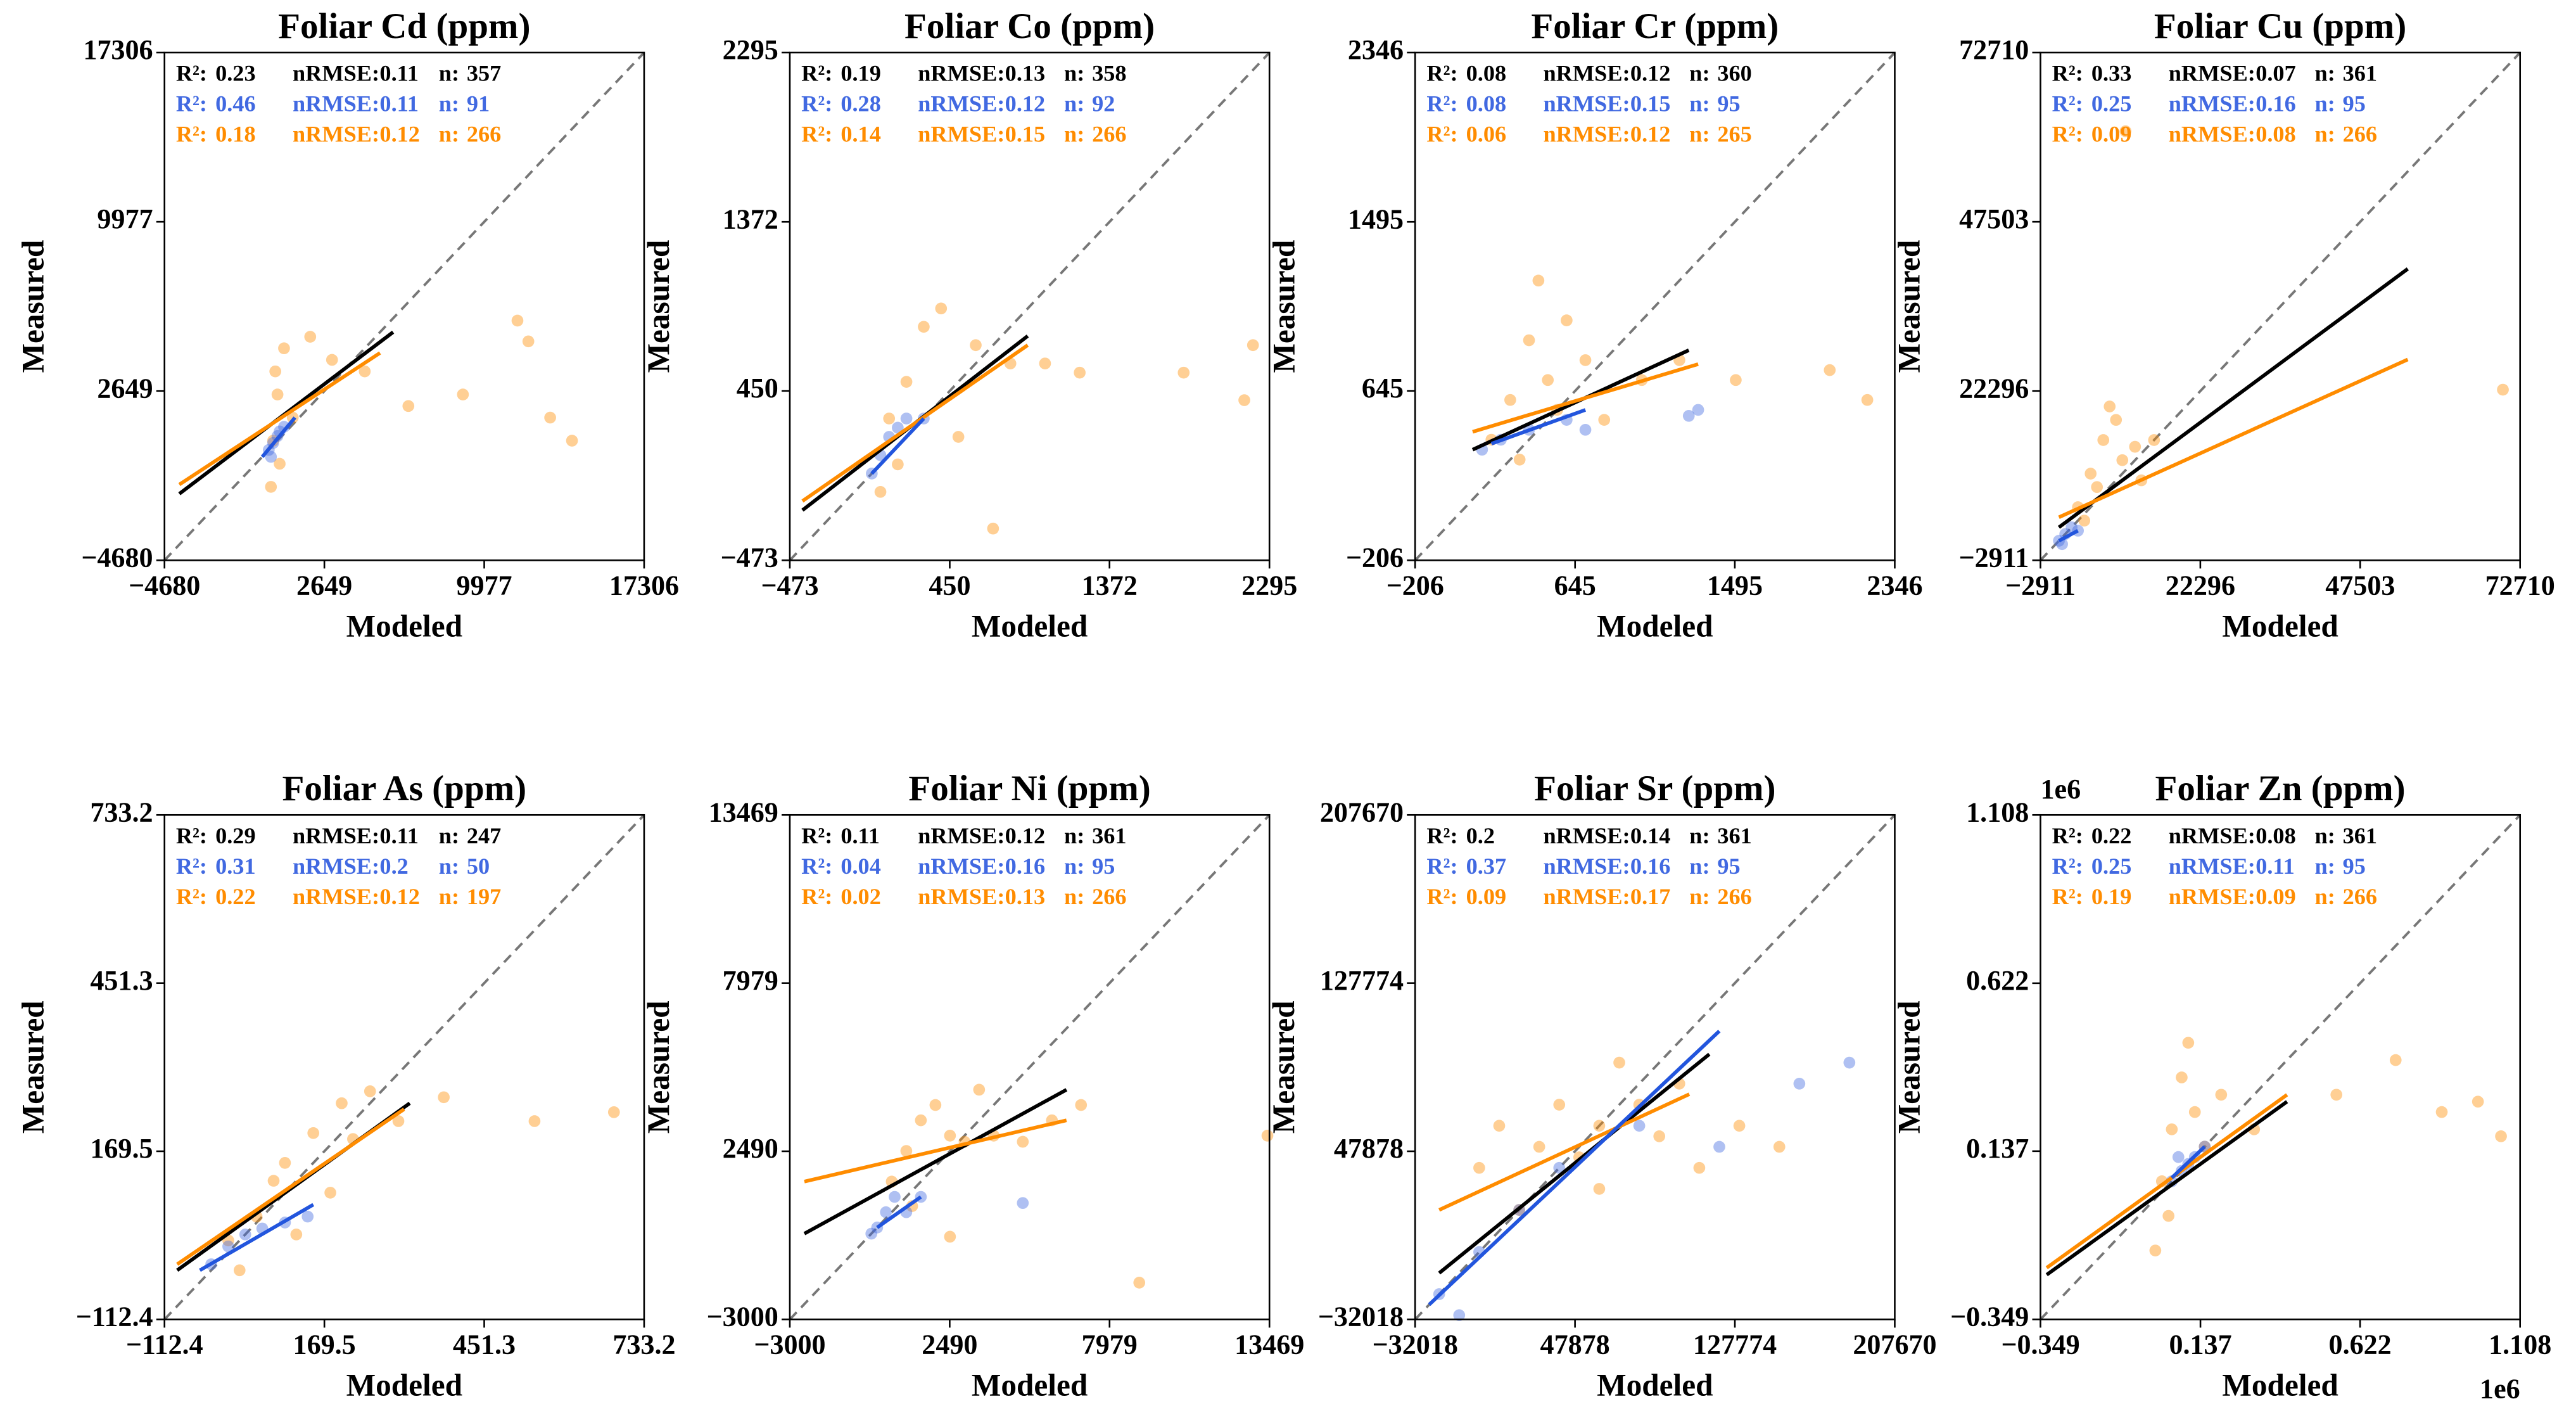 Image resolution: width=2576 pixels, height=1418 pixels. What do you see at coordinates (394, 866) in the screenshot?
I see `stat-text: 0.2` at bounding box center [394, 866].